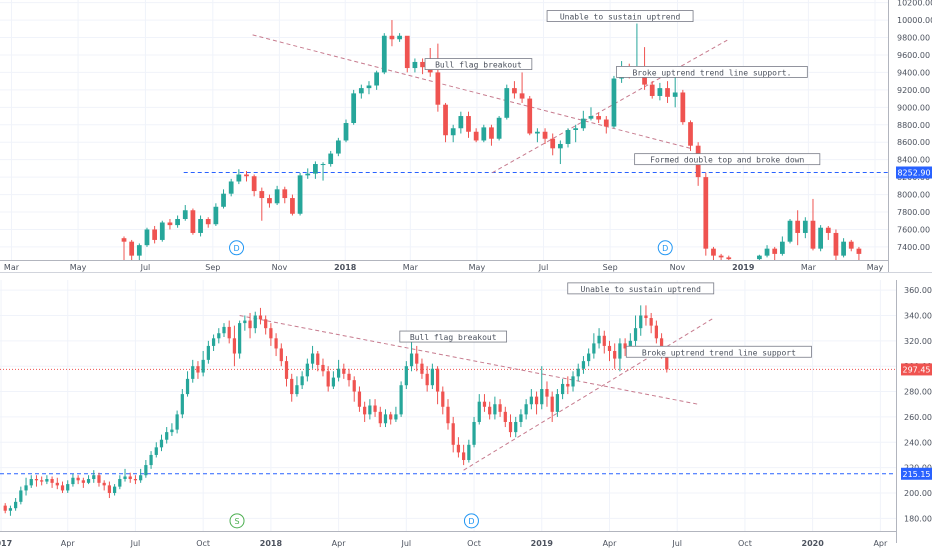 This screenshot has height=554, width=932. I want to click on event-marker, so click(237, 521).